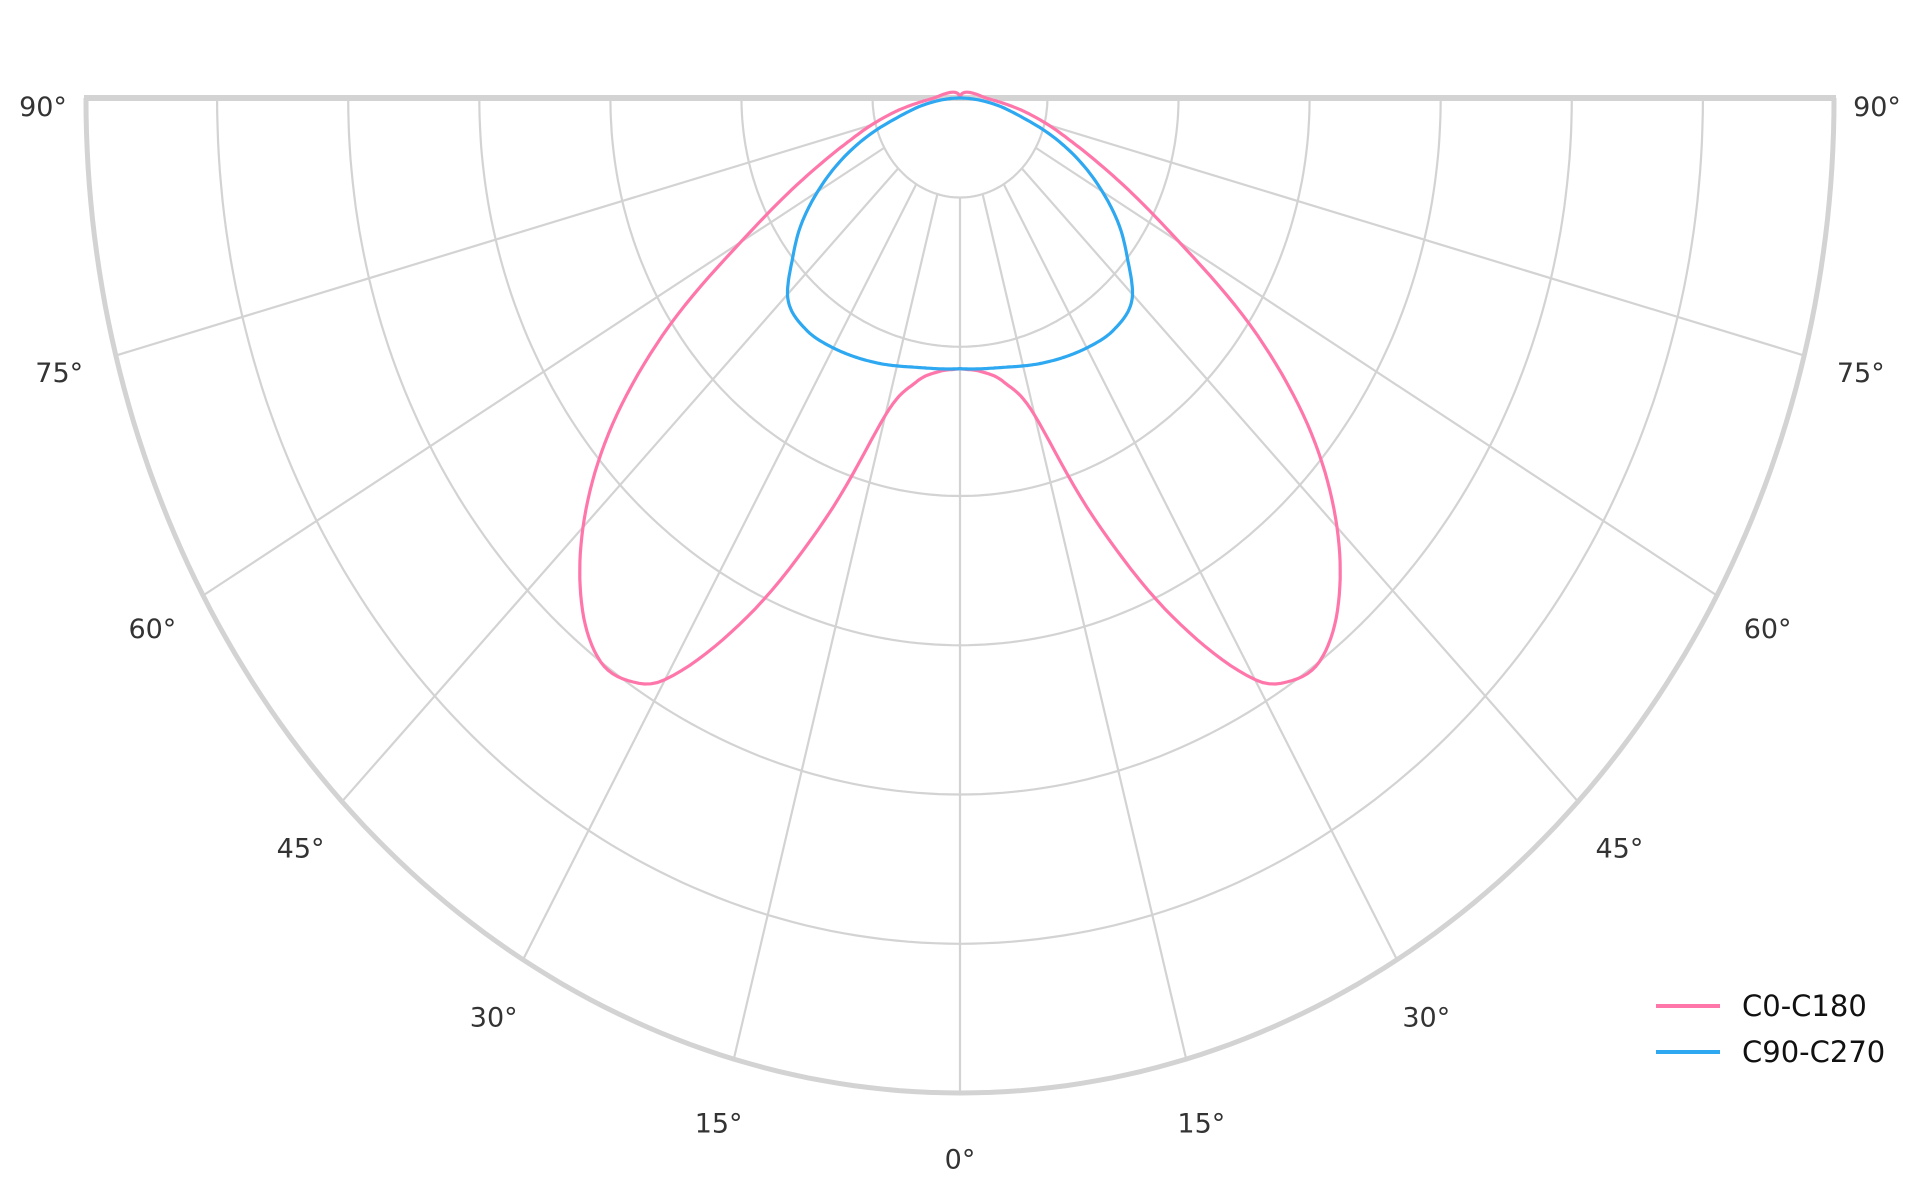 This screenshot has width=1920, height=1177. I want to click on legend-label-c0-c180: C0-C180, so click(1804, 1006).